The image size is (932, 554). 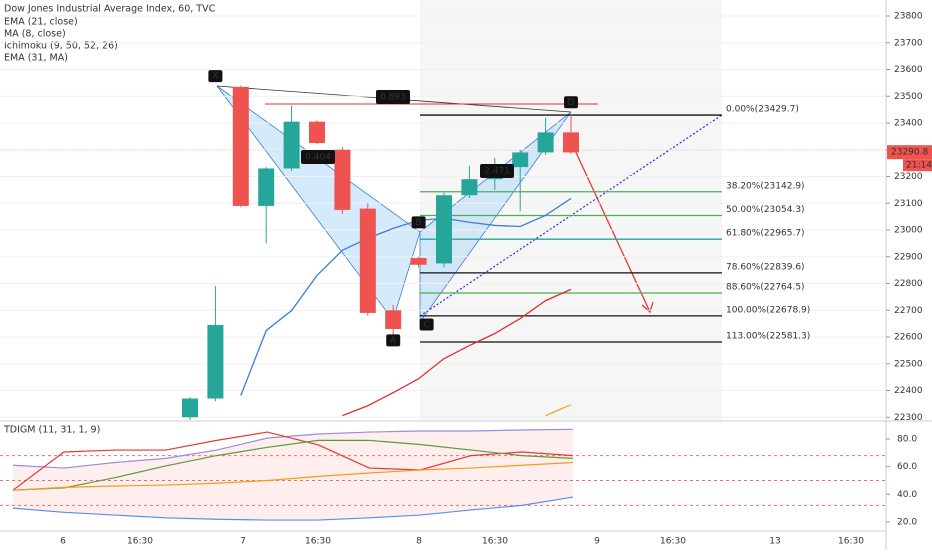 What do you see at coordinates (908, 257) in the screenshot?
I see `y-tick-label: 22900` at bounding box center [908, 257].